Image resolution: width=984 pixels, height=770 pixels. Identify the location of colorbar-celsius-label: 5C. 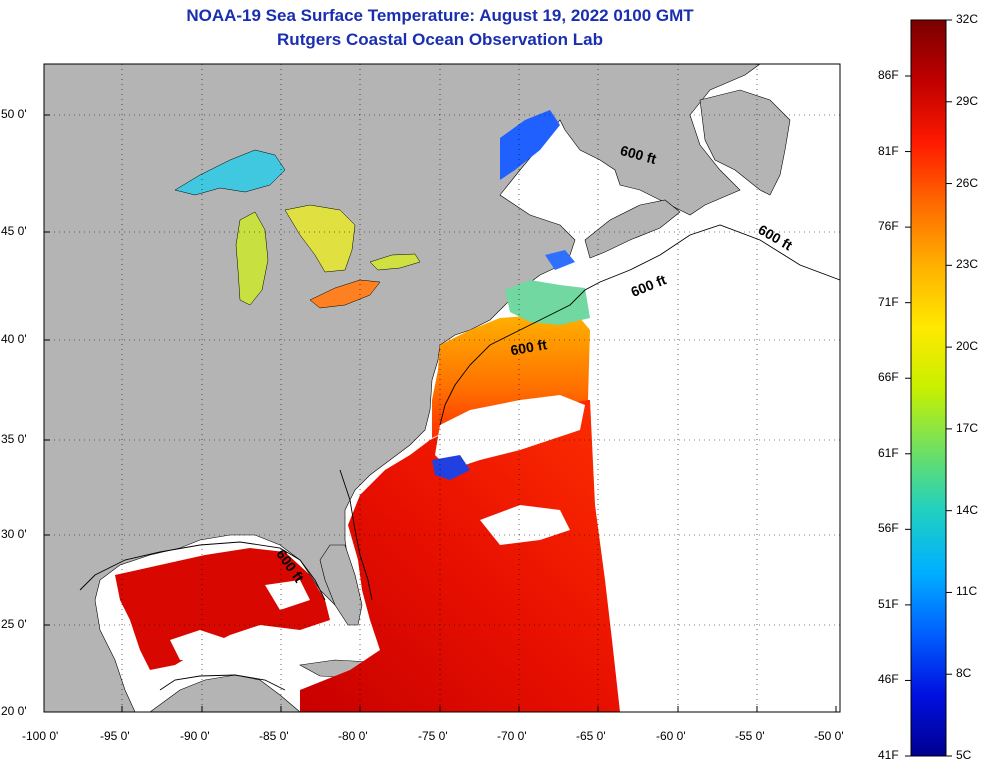
(964, 755).